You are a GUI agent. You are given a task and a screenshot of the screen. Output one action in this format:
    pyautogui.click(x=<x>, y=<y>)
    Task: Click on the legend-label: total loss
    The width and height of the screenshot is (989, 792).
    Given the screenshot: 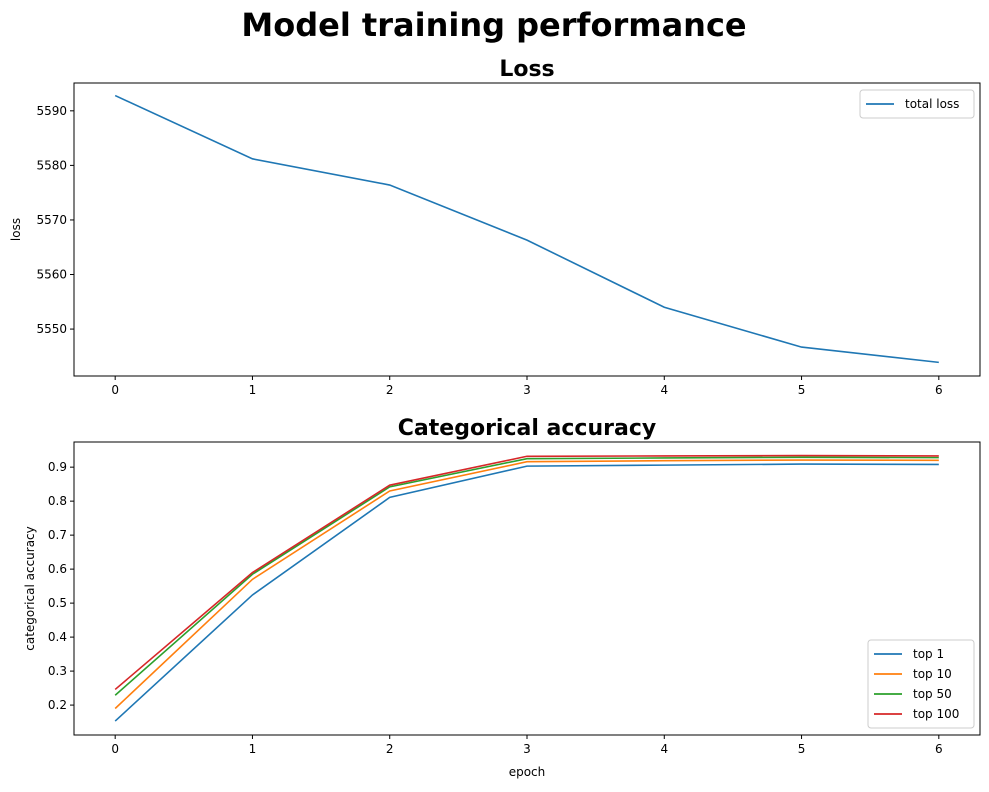 What is the action you would take?
    pyautogui.click(x=932, y=104)
    